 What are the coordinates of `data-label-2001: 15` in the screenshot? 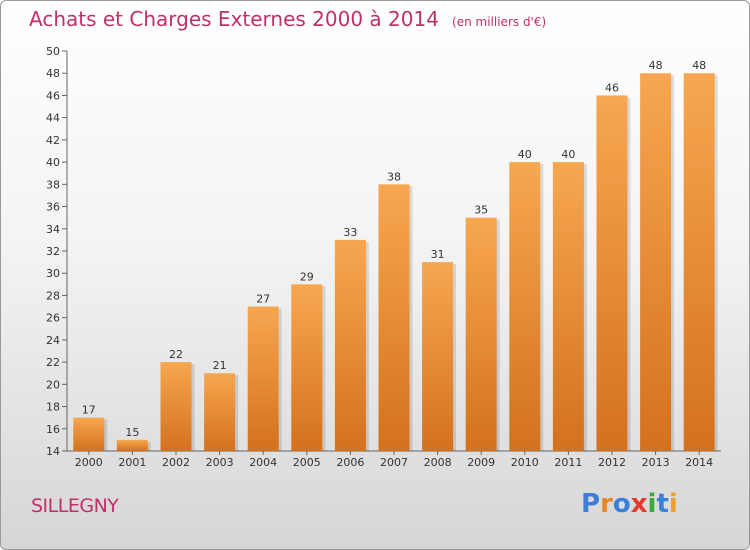 It's located at (132, 432).